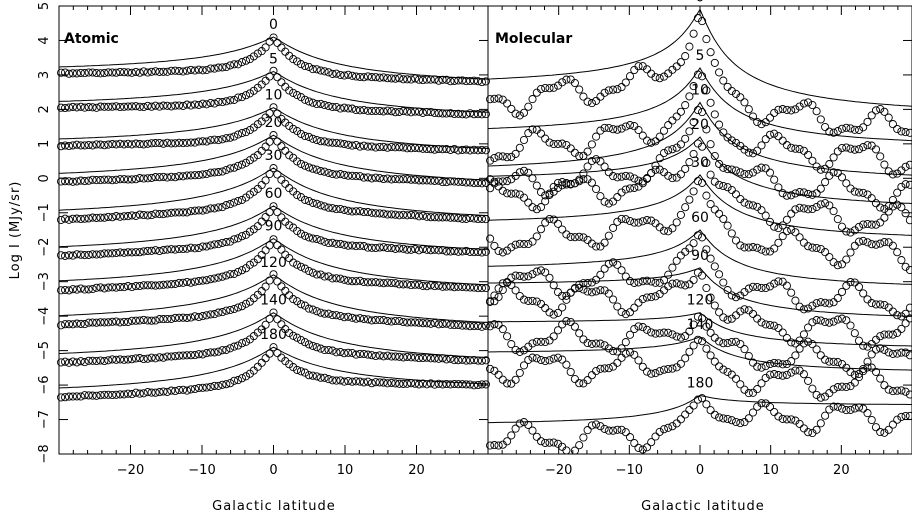  I want to click on molecular-curve-label: 20, so click(700, 125).